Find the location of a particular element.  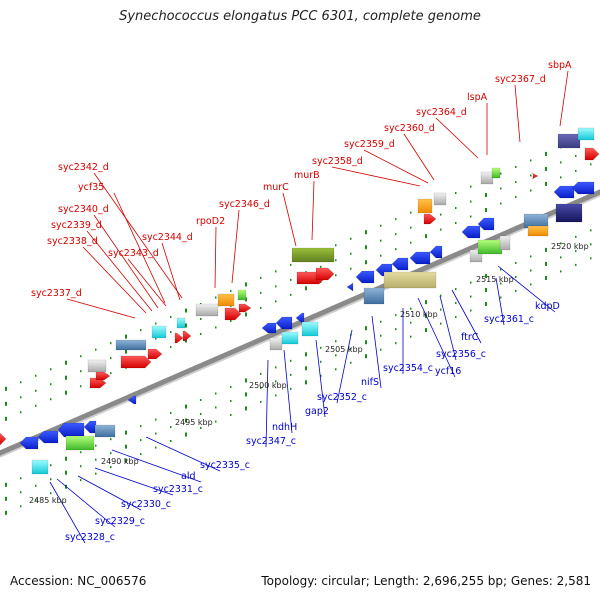

gene-label: ftrC is located at coordinates (470, 337).